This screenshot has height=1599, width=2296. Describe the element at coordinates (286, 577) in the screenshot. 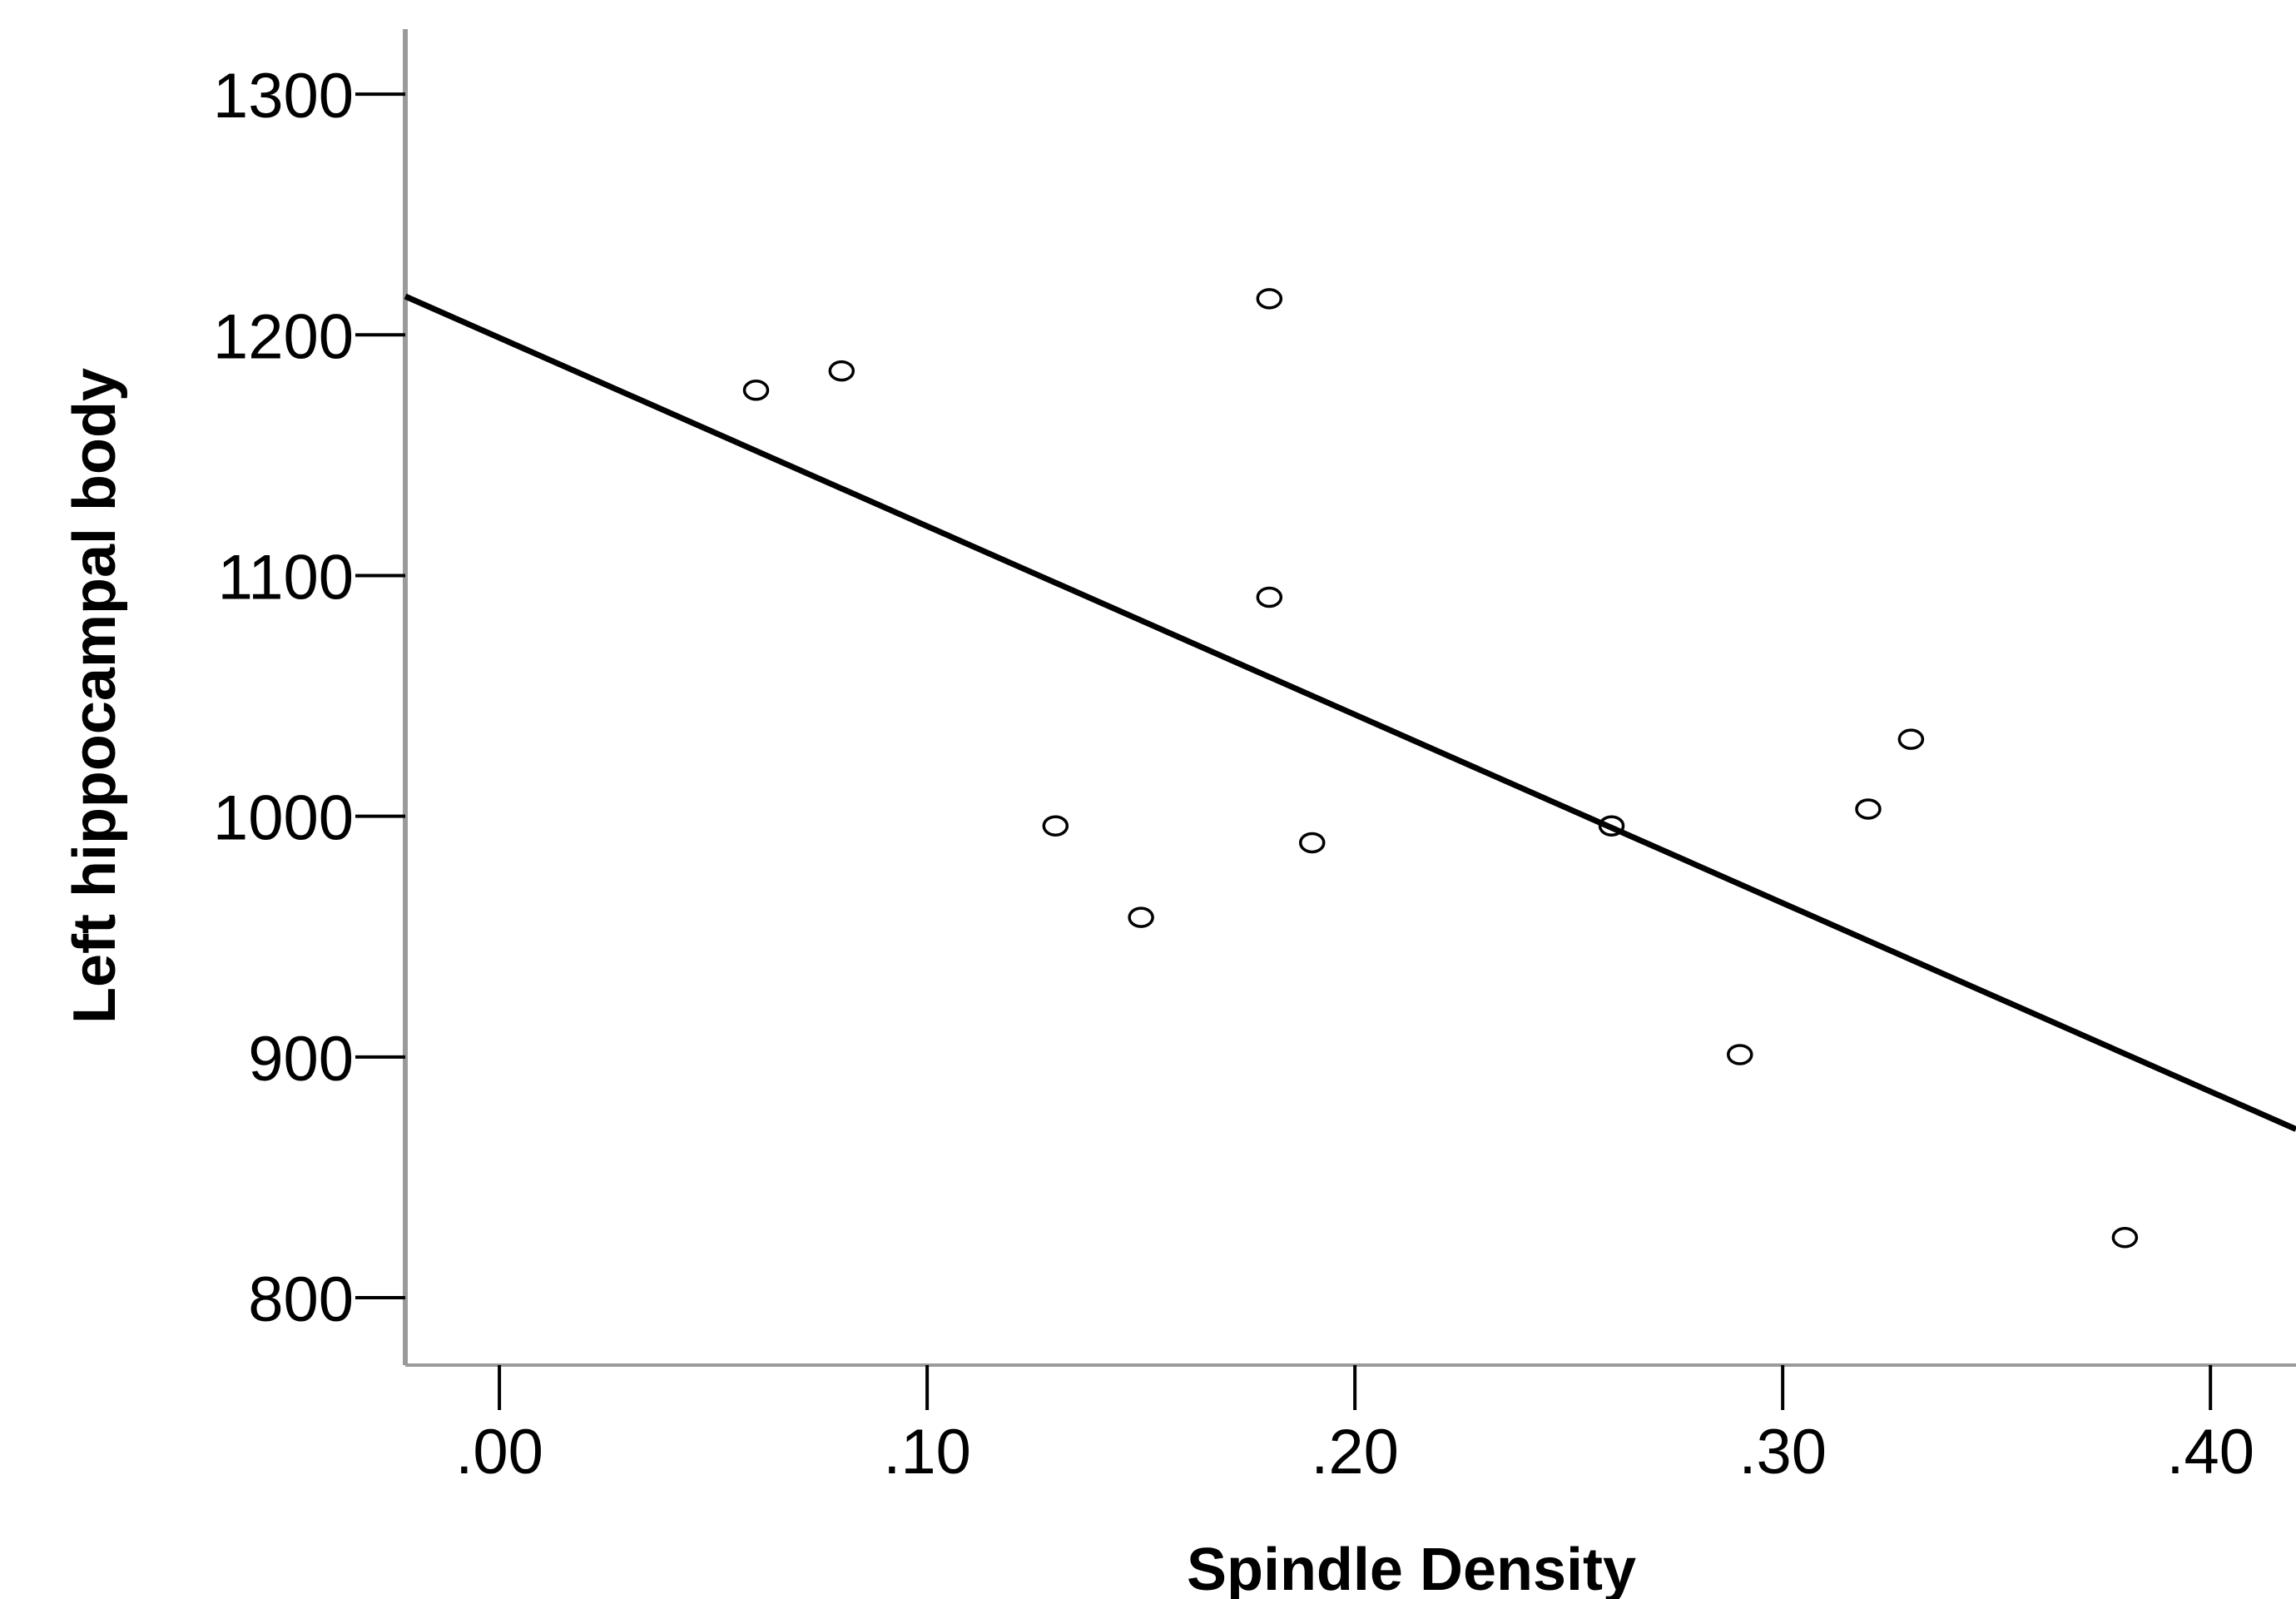

I see `y-tick-label: 1100` at that location.